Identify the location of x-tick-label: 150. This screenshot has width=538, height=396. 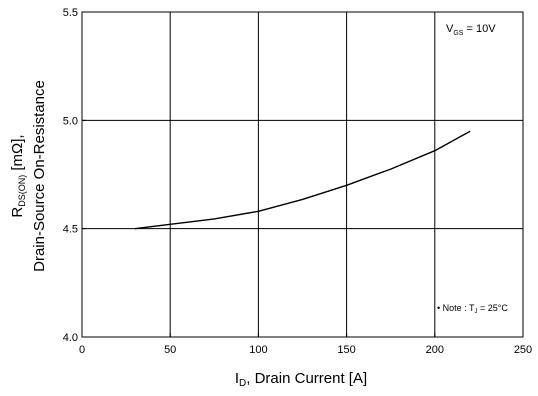
(346, 350).